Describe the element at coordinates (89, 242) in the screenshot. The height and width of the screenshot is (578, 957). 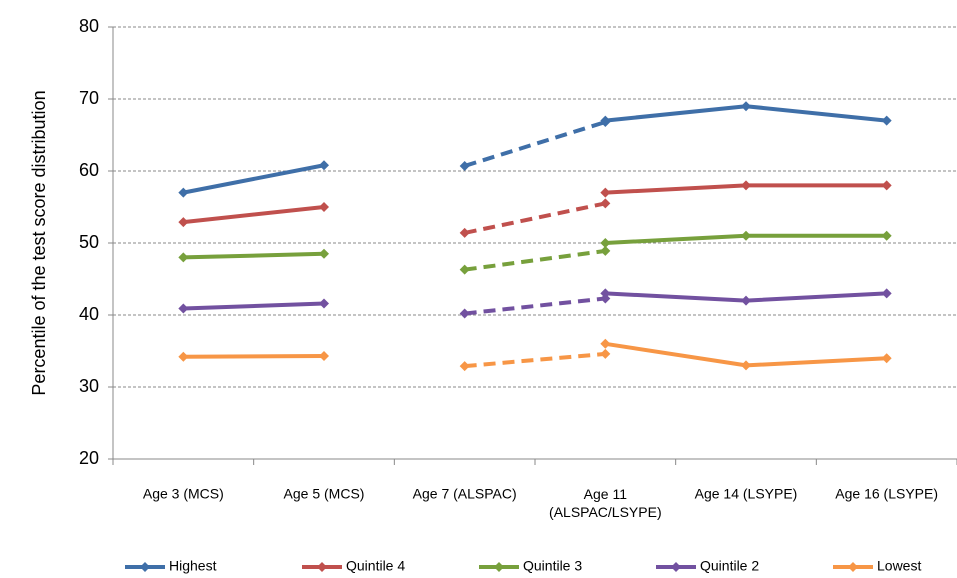
I see `y-tick-label: 50` at that location.